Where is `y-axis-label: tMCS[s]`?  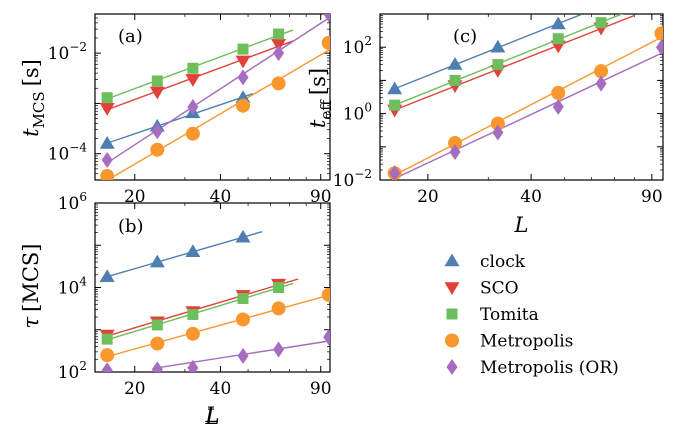 y-axis-label: tMCS[s] is located at coordinates (33, 98).